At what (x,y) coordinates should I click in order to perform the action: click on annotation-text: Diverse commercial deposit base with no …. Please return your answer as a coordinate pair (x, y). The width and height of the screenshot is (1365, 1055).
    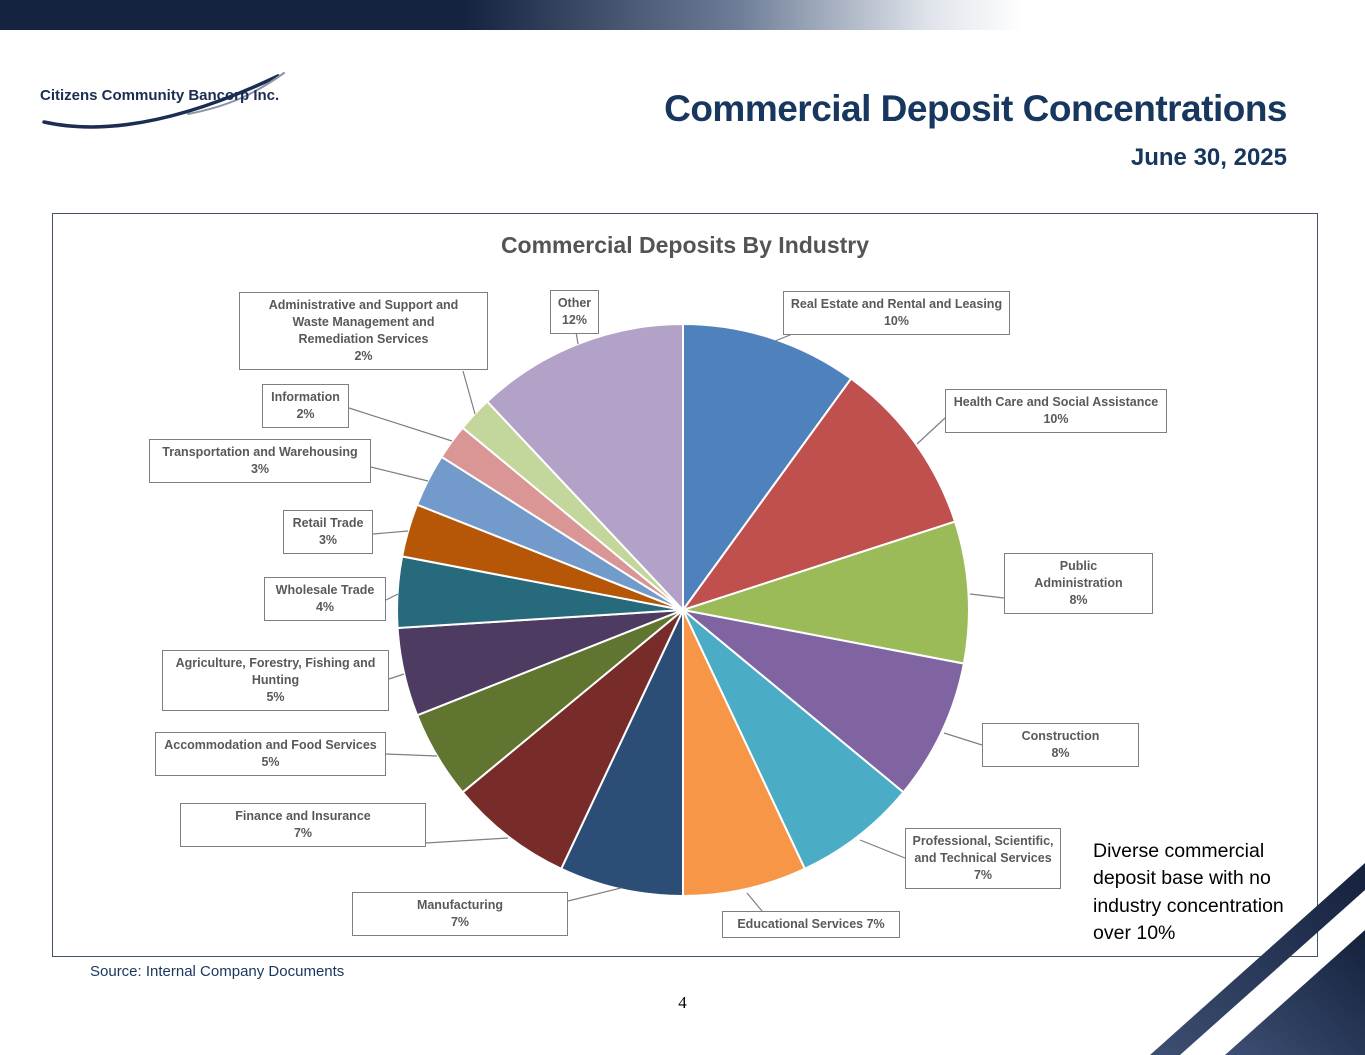
    Looking at the image, I should click on (1188, 892).